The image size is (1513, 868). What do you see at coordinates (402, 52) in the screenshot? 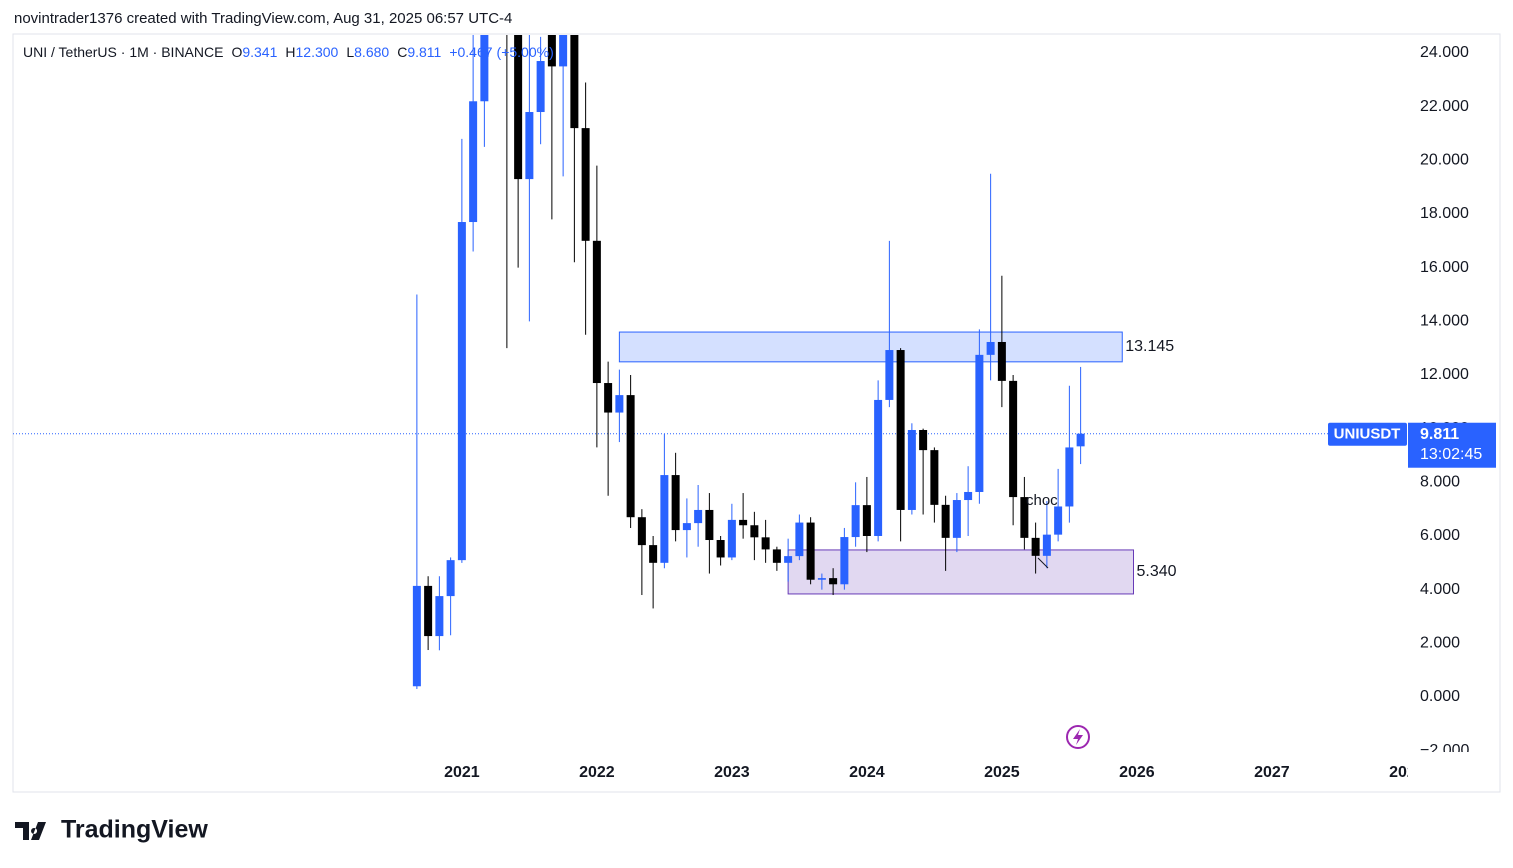
I see `legend-item: C` at bounding box center [402, 52].